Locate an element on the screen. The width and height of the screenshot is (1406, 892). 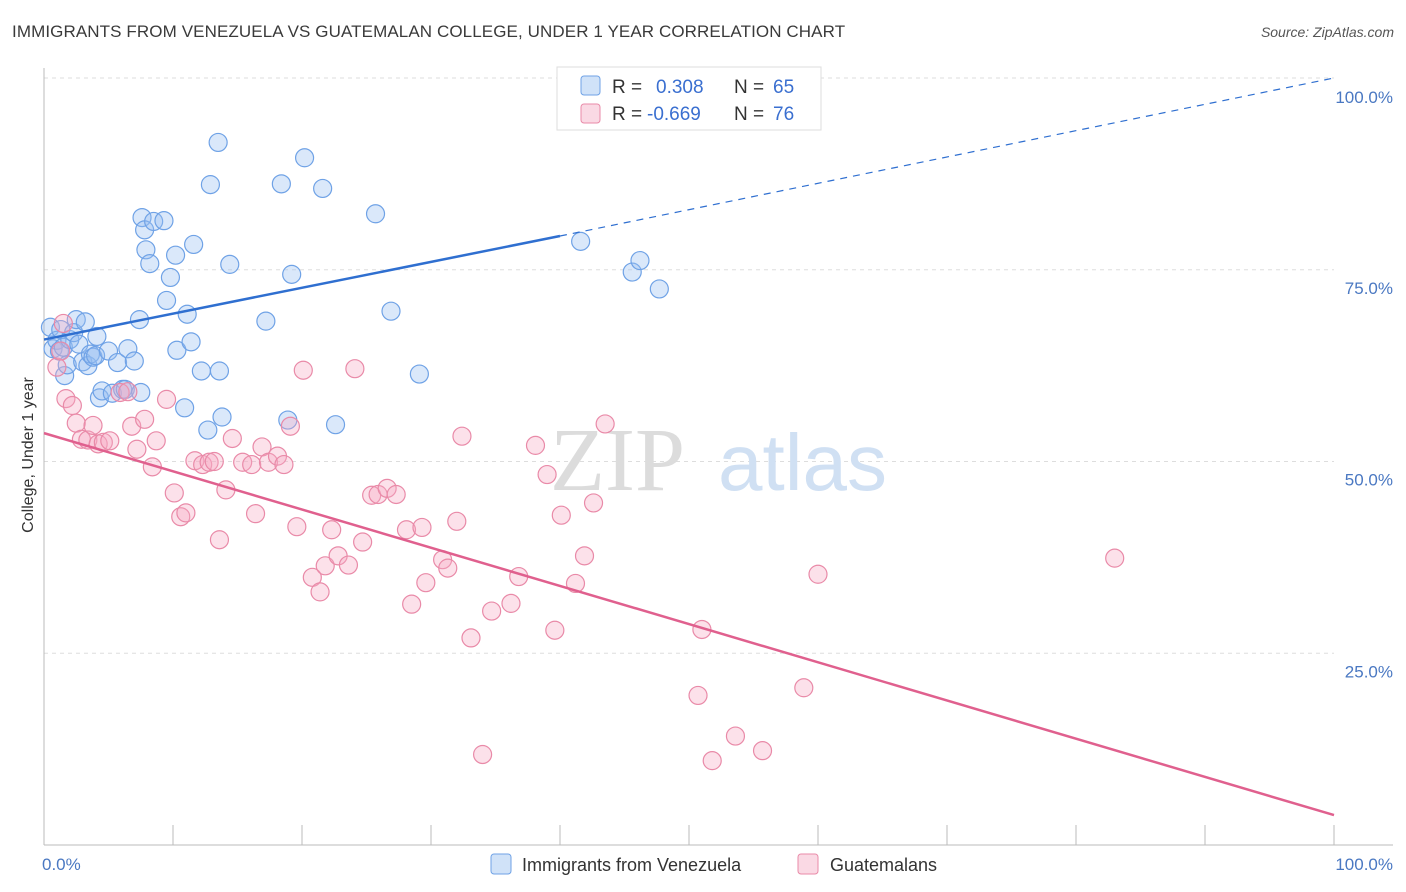
stats-legend: R = 0.308 N = 65 R = -0.669 N = 76 is located at coordinates (689, 98).